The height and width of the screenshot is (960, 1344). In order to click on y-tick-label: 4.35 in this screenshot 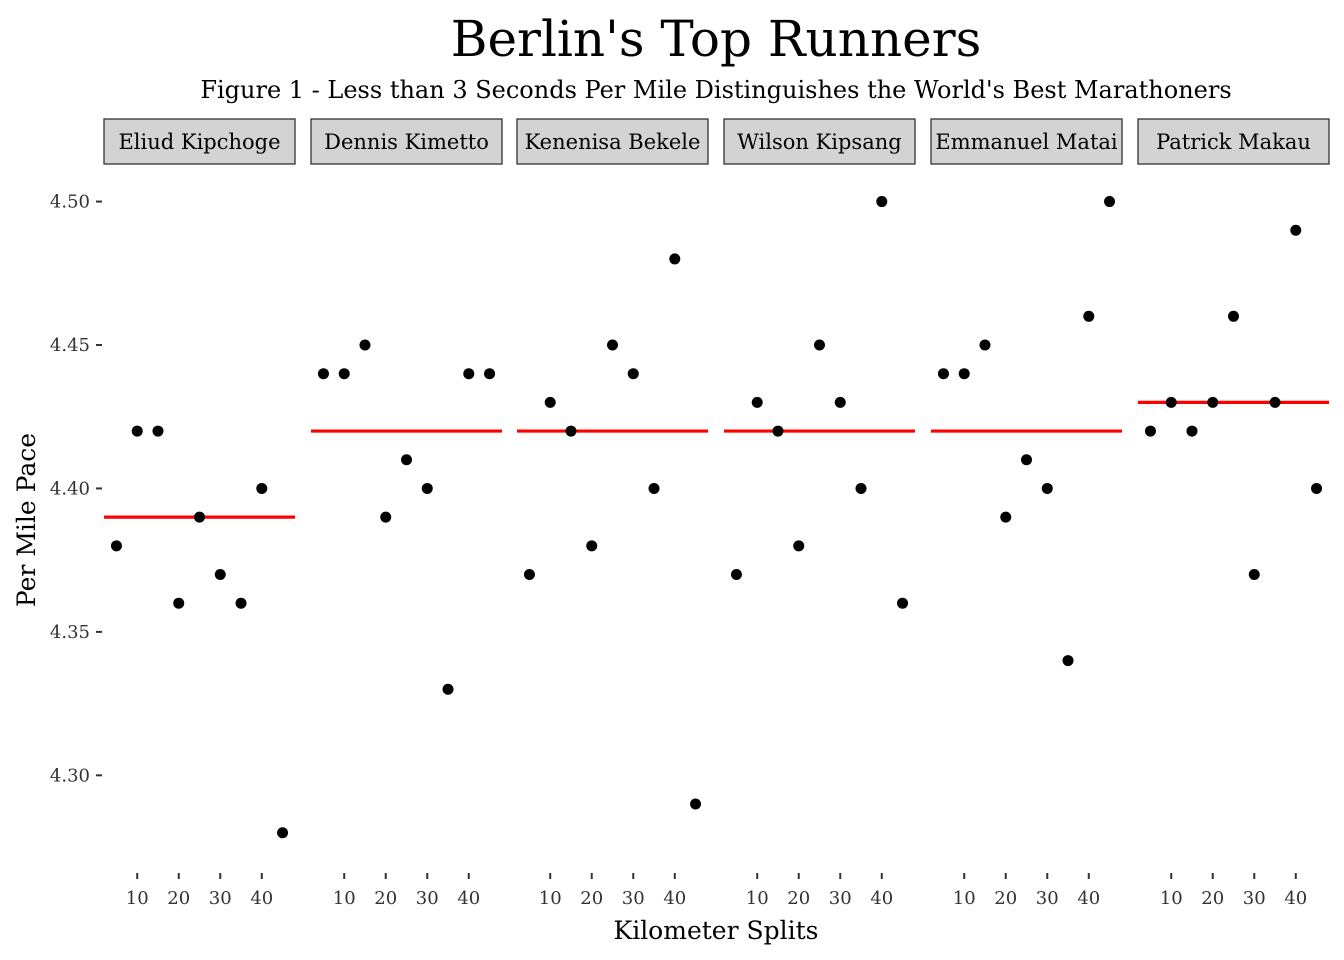, I will do `click(70, 632)`.